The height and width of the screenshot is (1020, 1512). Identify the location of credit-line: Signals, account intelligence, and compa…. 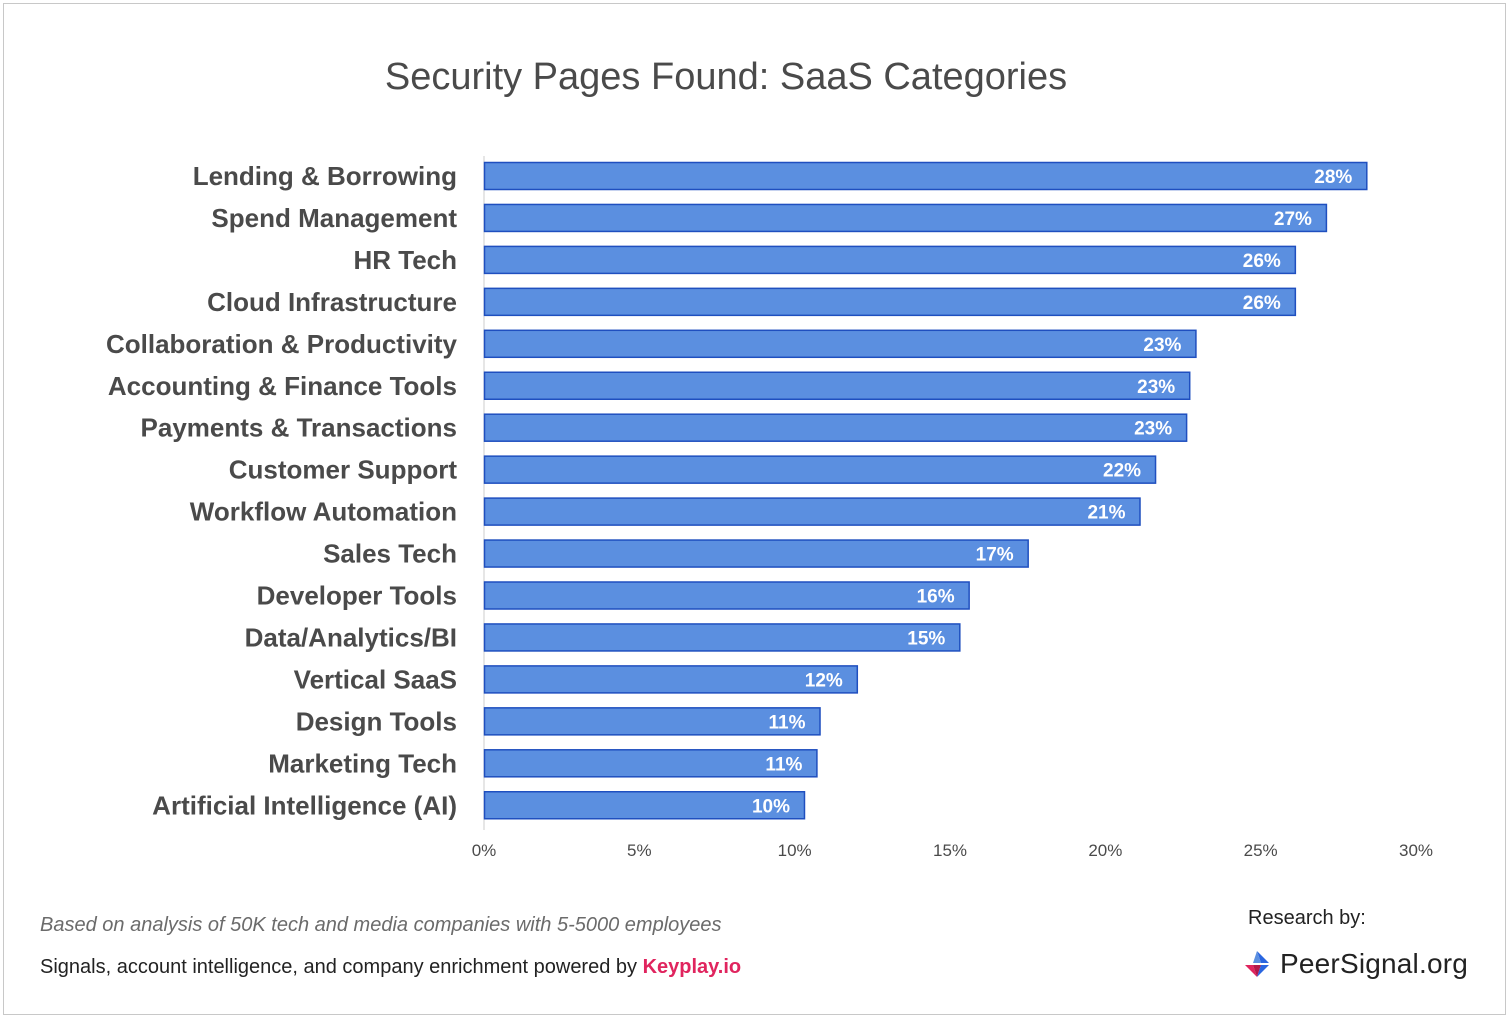
(390, 967).